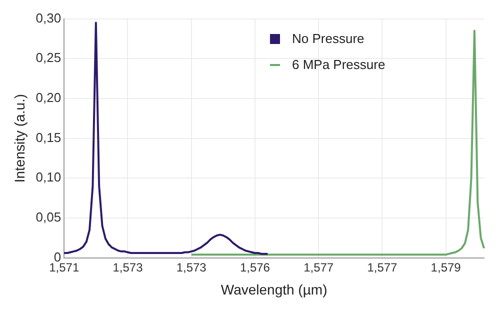 The image size is (500, 311). What do you see at coordinates (446, 267) in the screenshot?
I see `x-tick-label: 1,579` at bounding box center [446, 267].